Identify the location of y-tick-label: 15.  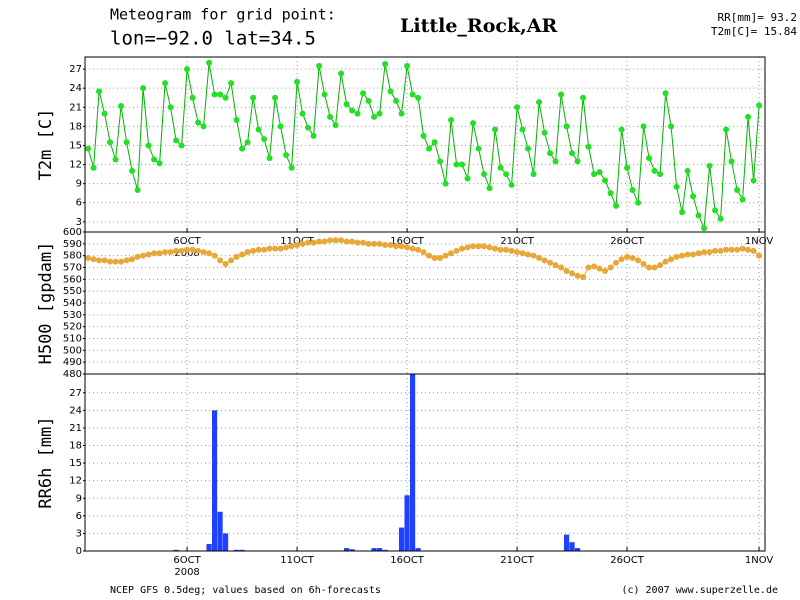
(75, 463).